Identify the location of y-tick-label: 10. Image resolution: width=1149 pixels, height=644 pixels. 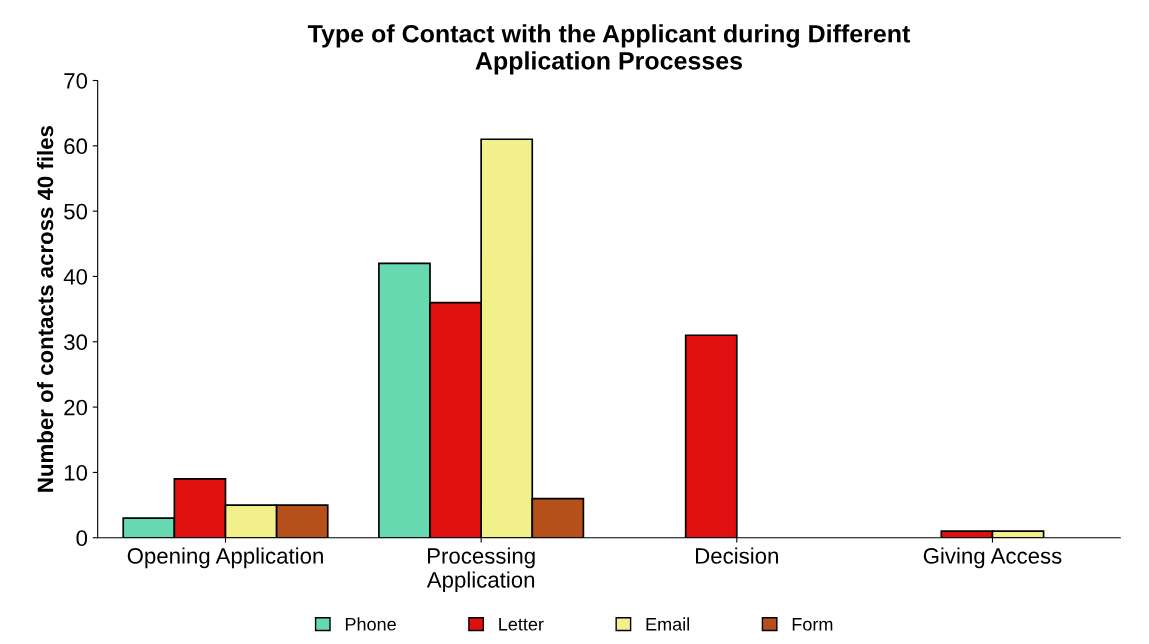
(76, 472).